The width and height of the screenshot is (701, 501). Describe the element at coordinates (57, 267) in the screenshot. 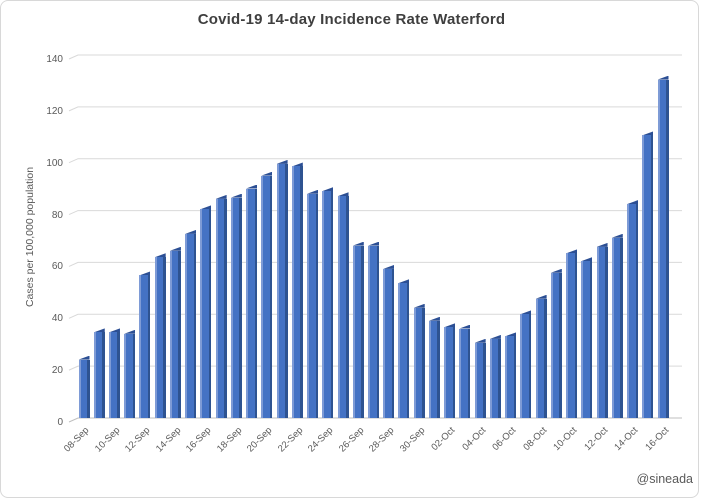

I see `y-tick-label: 60` at that location.